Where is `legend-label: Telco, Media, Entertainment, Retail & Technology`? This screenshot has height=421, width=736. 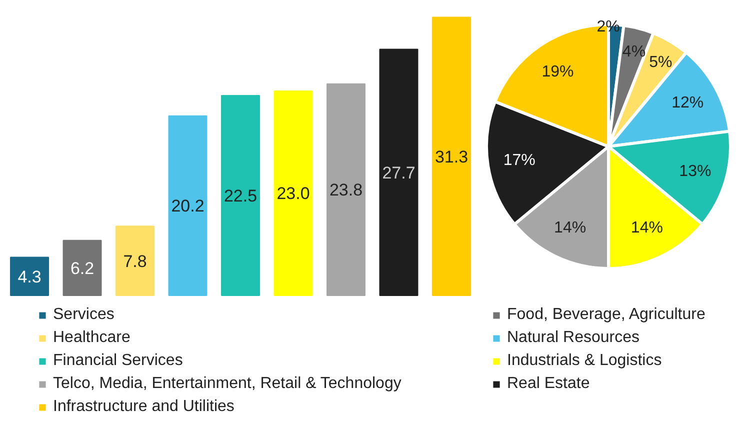
legend-label: Telco, Media, Entertainment, Retail & Technology is located at coordinates (227, 384).